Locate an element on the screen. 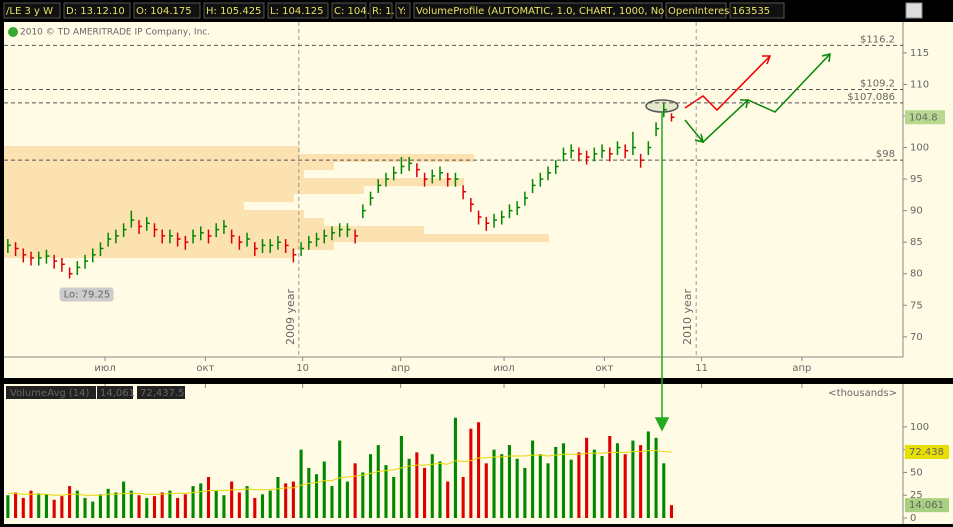 The width and height of the screenshot is (953, 527). readout: 72,437.5 is located at coordinates (162, 393).